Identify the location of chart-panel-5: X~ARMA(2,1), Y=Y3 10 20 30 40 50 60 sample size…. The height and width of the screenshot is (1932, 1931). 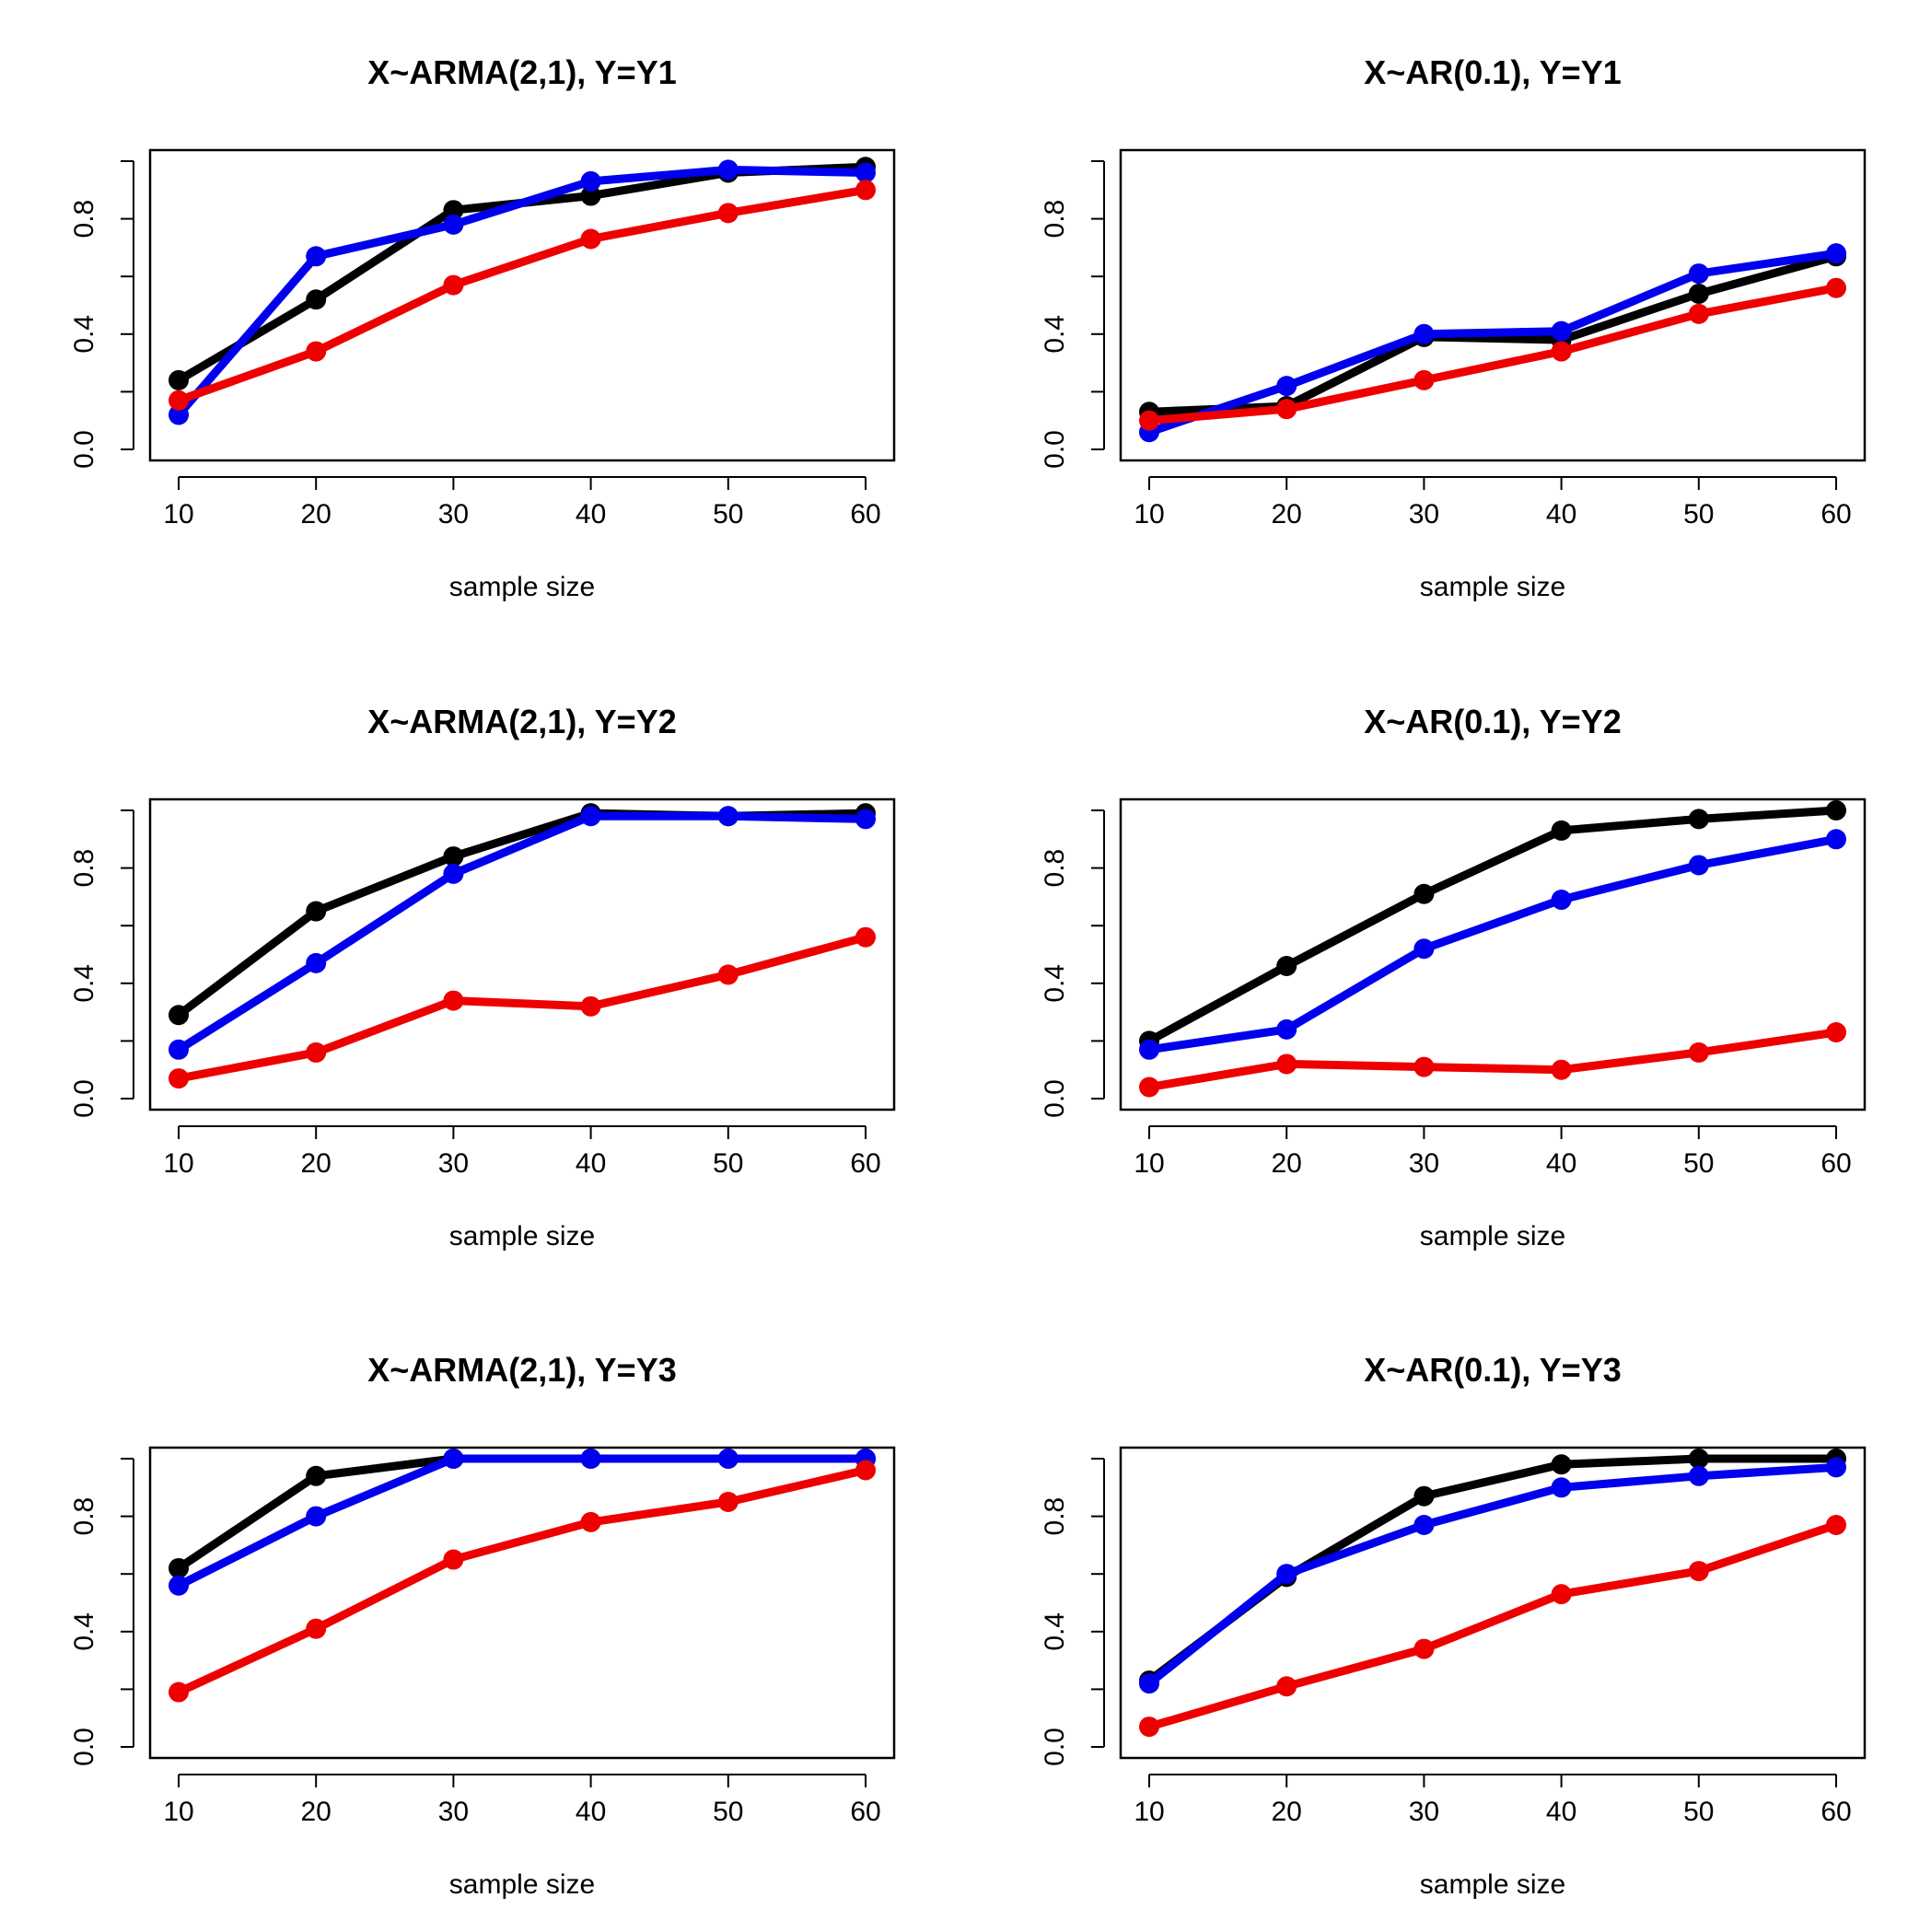
(482, 1625).